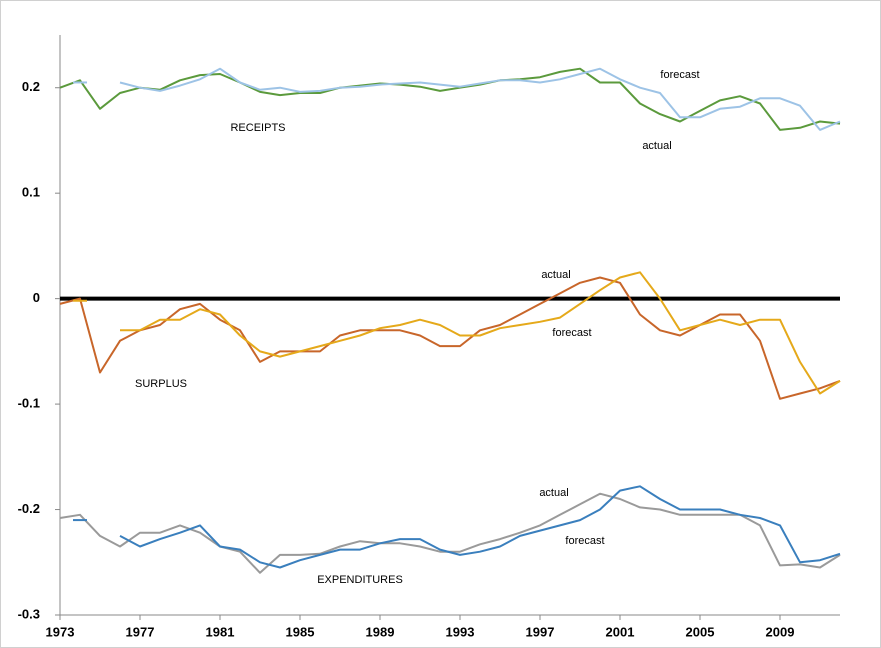 Image resolution: width=881 pixels, height=648 pixels. What do you see at coordinates (780, 631) in the screenshot?
I see `x-tick-label: 2009` at bounding box center [780, 631].